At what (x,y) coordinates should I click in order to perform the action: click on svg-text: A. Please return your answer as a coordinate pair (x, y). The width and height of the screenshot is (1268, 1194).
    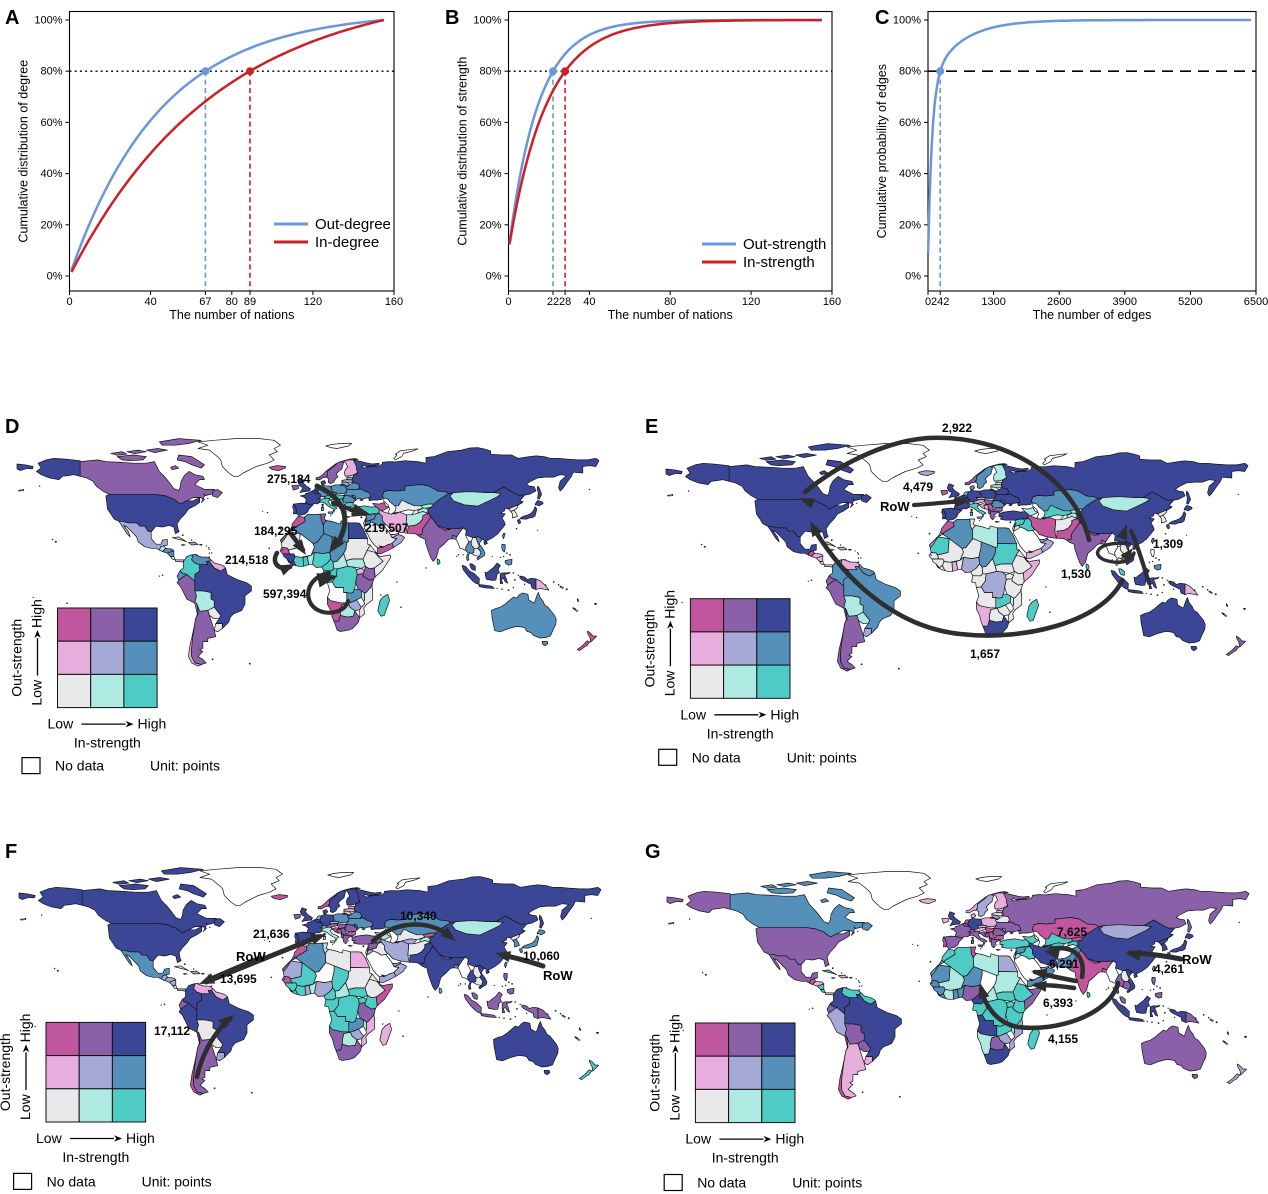
    Looking at the image, I should click on (12, 18).